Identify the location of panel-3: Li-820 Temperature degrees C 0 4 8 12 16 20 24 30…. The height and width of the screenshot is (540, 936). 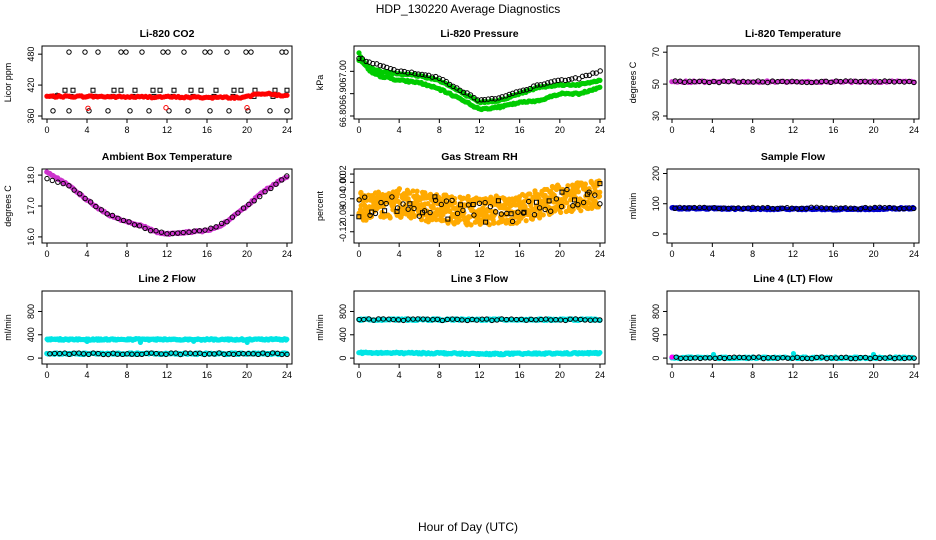
(774, 81).